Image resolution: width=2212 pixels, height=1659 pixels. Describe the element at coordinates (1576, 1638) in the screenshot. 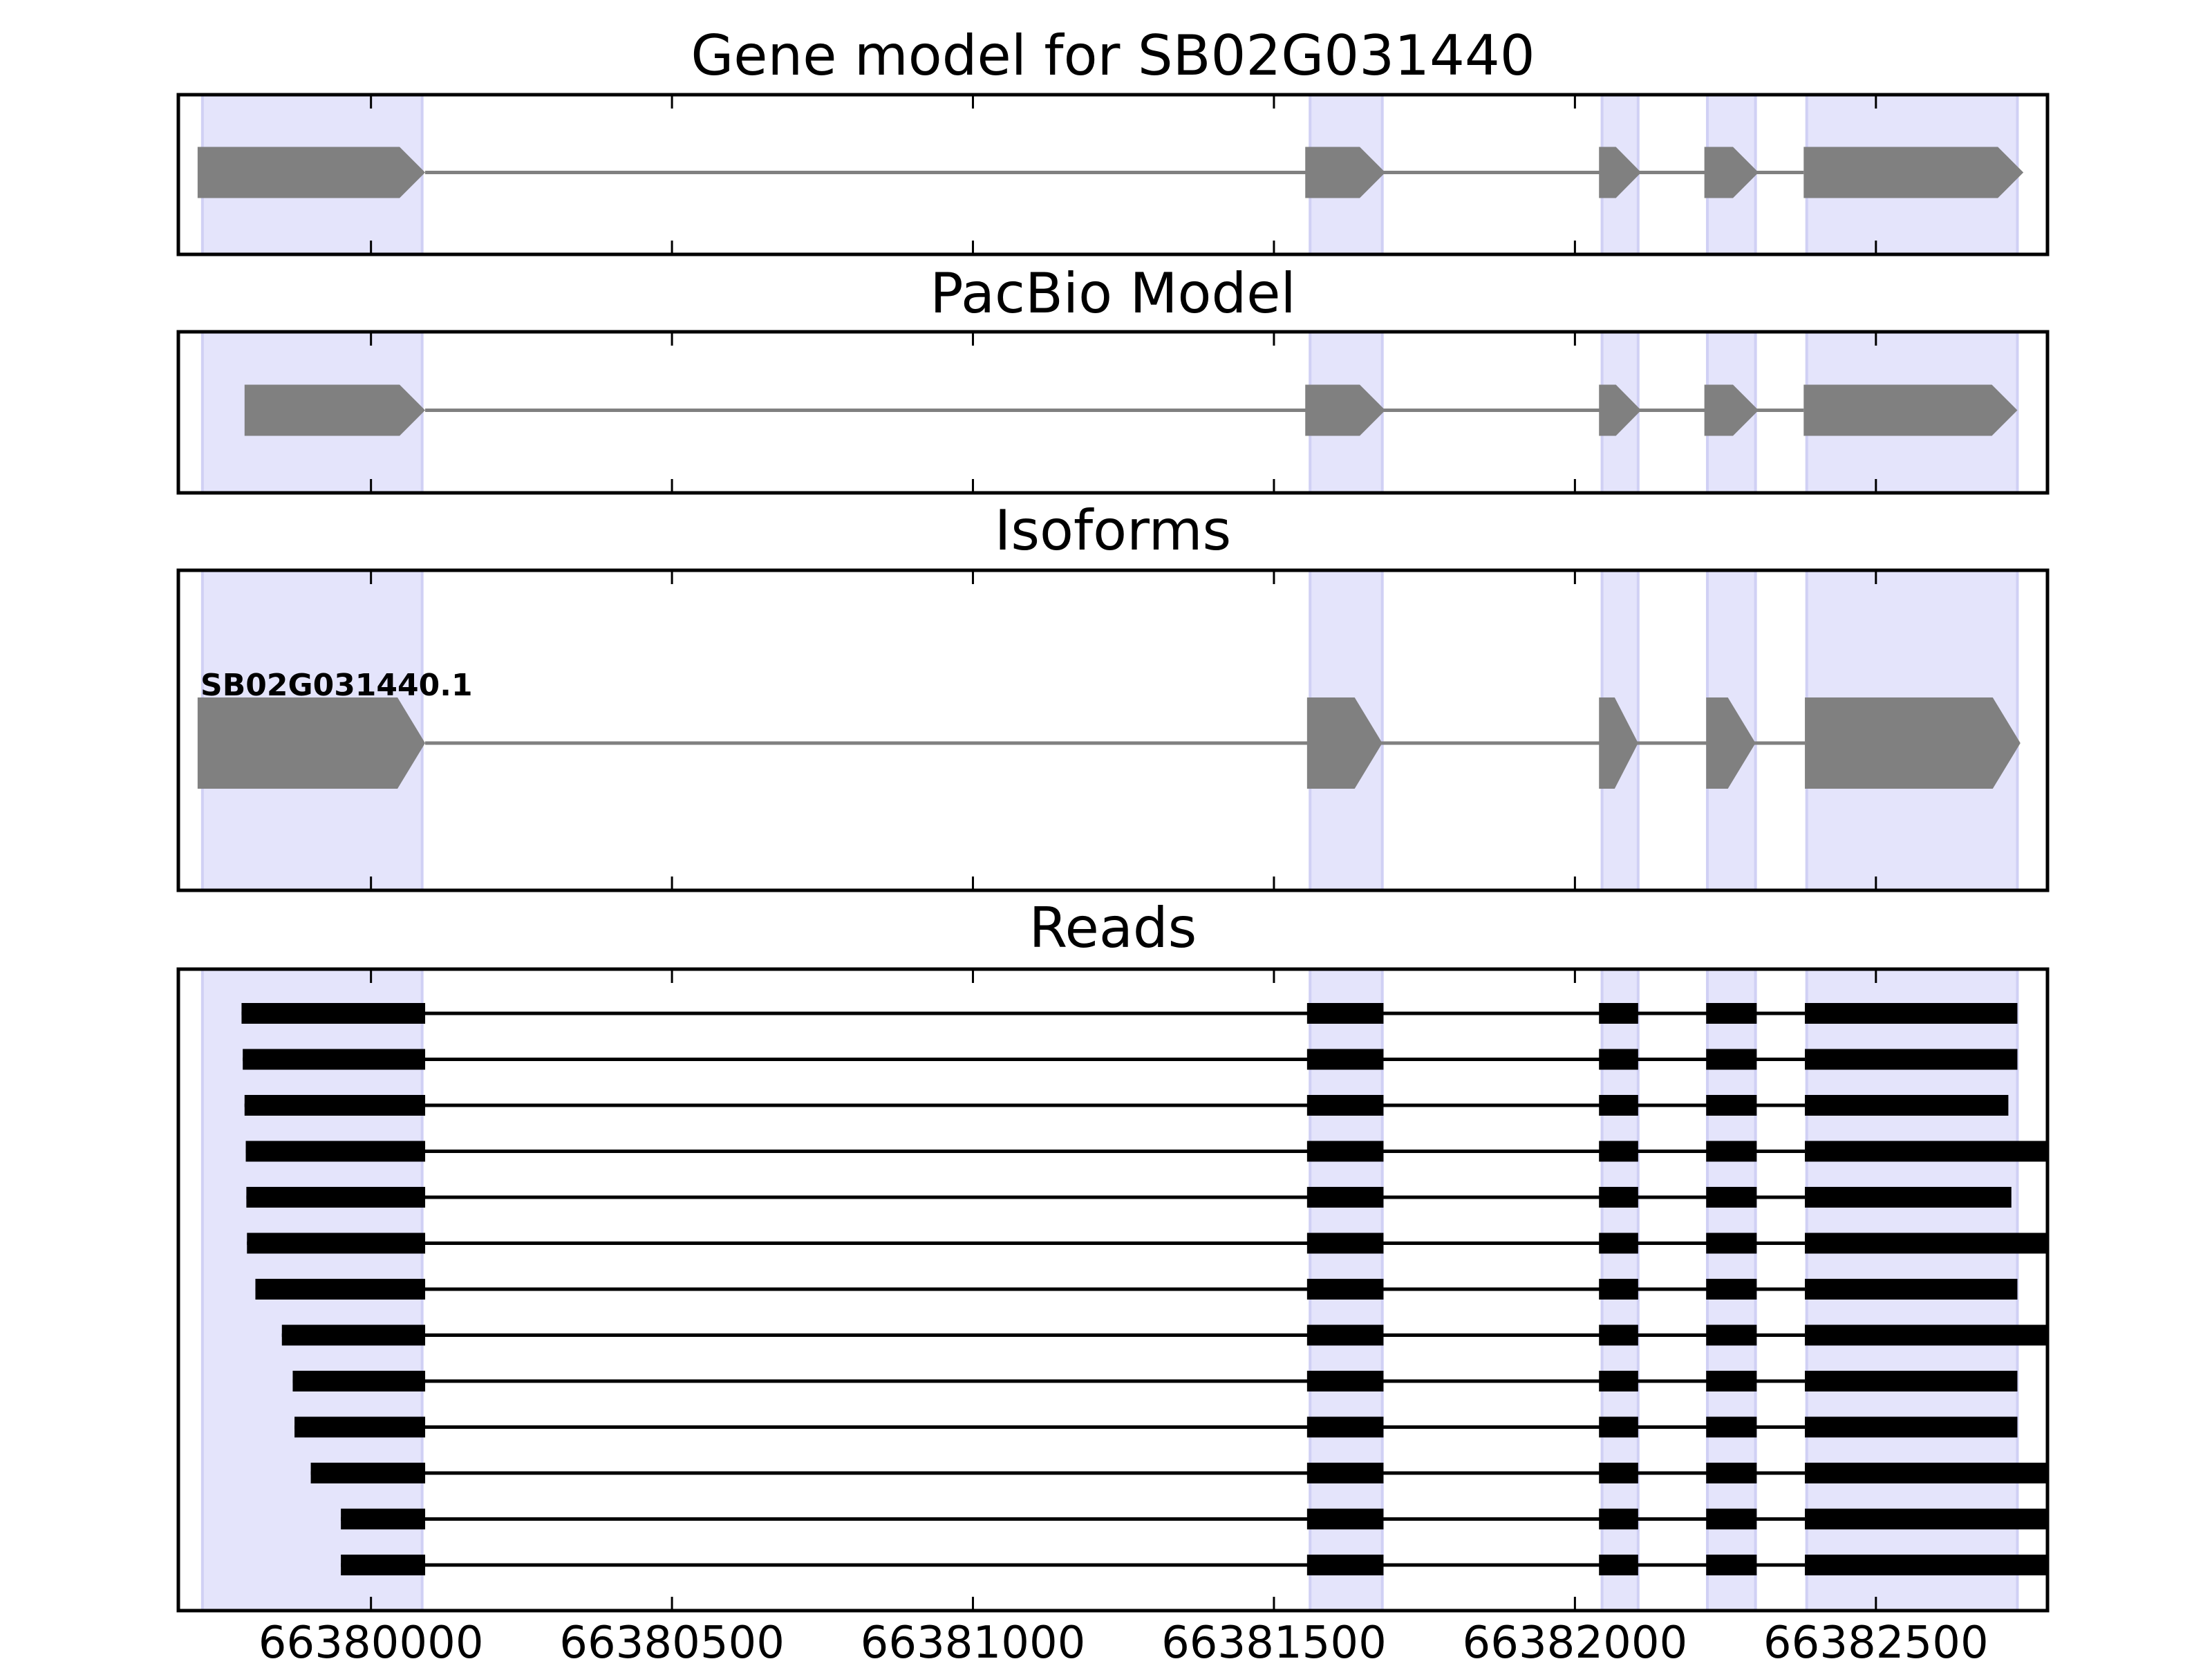

I see `x-tick-label: 66382000` at that location.